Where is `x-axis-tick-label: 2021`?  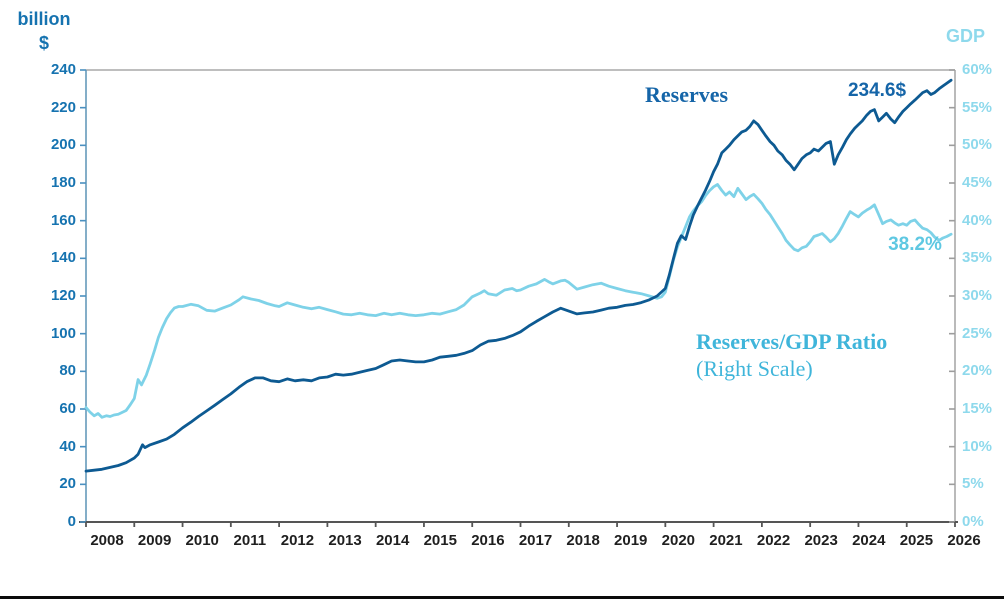 x-axis-tick-label: 2021 is located at coordinates (726, 540).